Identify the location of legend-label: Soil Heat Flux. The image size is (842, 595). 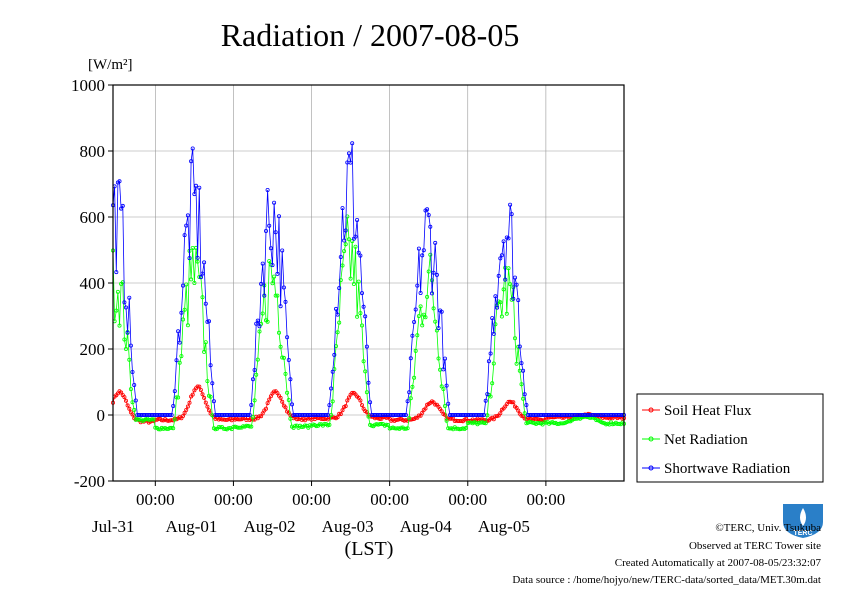
(708, 411).